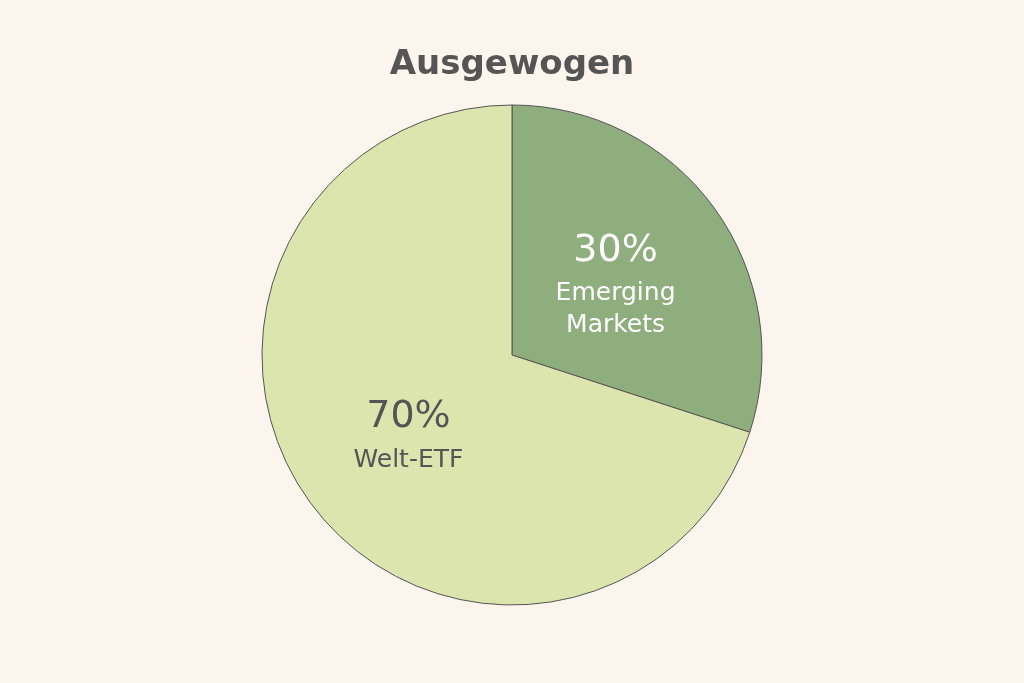 Image resolution: width=1024 pixels, height=683 pixels. Describe the element at coordinates (408, 414) in the screenshot. I see `data-label: 70%` at that location.